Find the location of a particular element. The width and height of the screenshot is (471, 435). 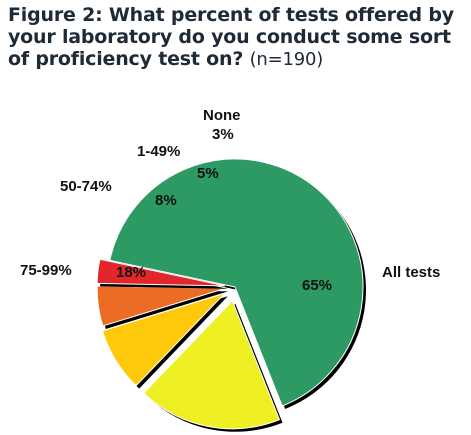

pie-slice-75-99- is located at coordinates (211, 364).